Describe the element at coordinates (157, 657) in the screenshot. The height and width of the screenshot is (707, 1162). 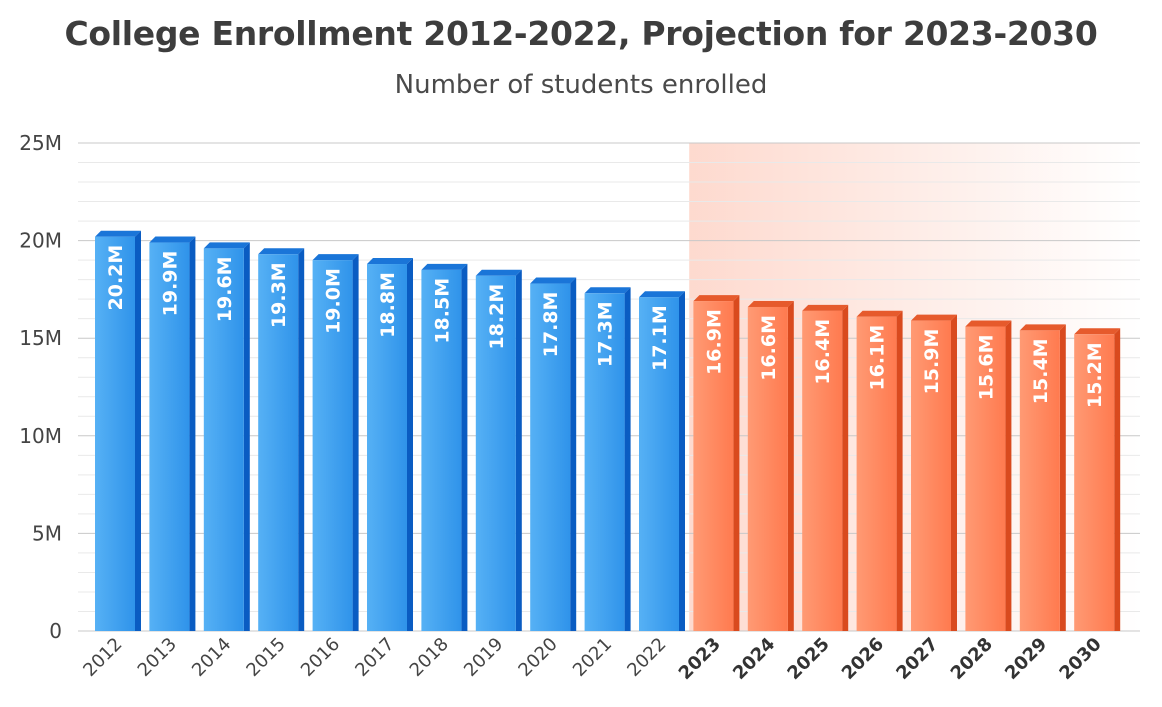
I see `x-tick-label: 2013` at that location.